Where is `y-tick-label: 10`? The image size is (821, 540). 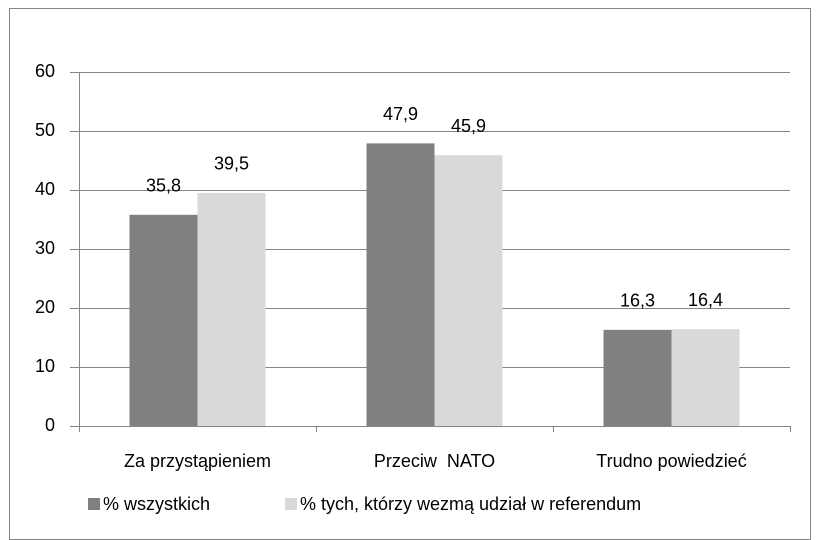 y-tick-label: 10 is located at coordinates (45, 366).